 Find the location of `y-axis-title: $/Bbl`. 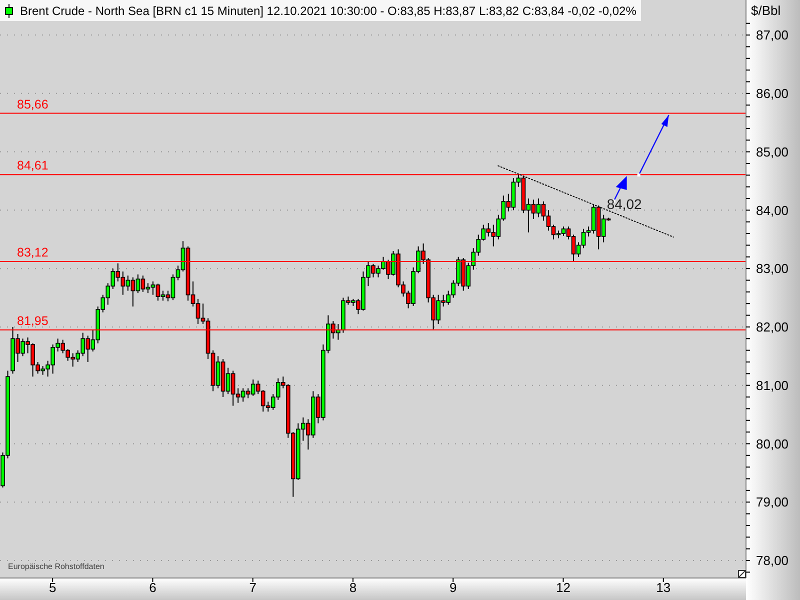

y-axis-title: $/Bbl is located at coordinates (766, 10).